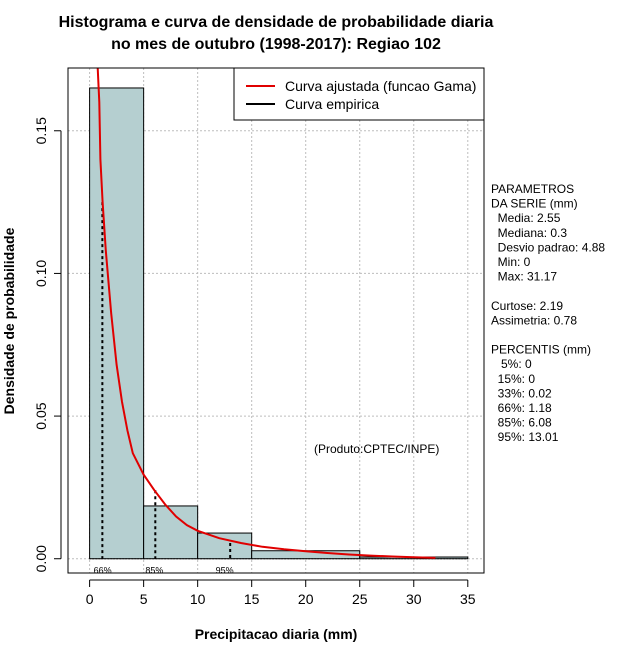 This screenshot has height=660, width=640. I want to click on param-line: Media: 2.55, so click(526, 218).